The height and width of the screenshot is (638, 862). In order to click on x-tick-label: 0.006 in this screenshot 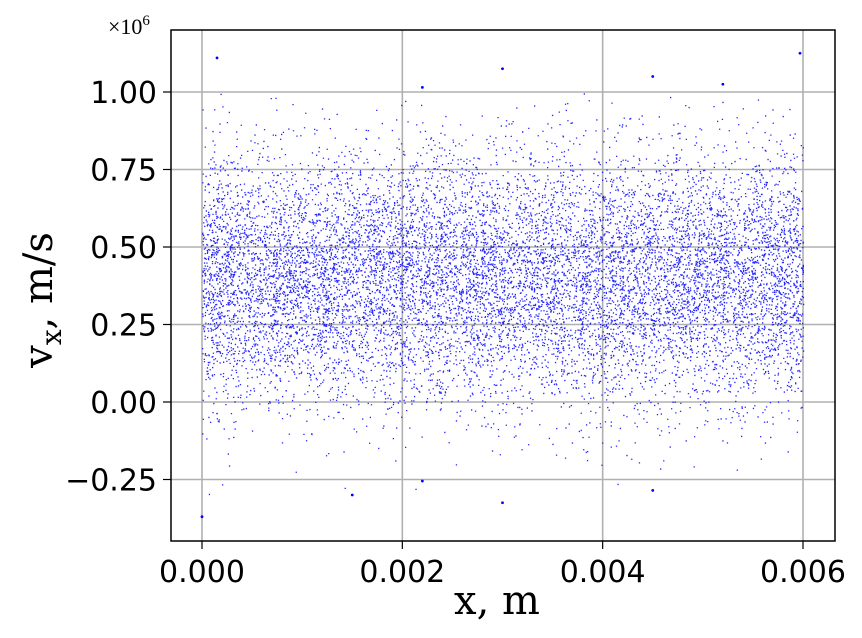, I will do `click(803, 572)`.